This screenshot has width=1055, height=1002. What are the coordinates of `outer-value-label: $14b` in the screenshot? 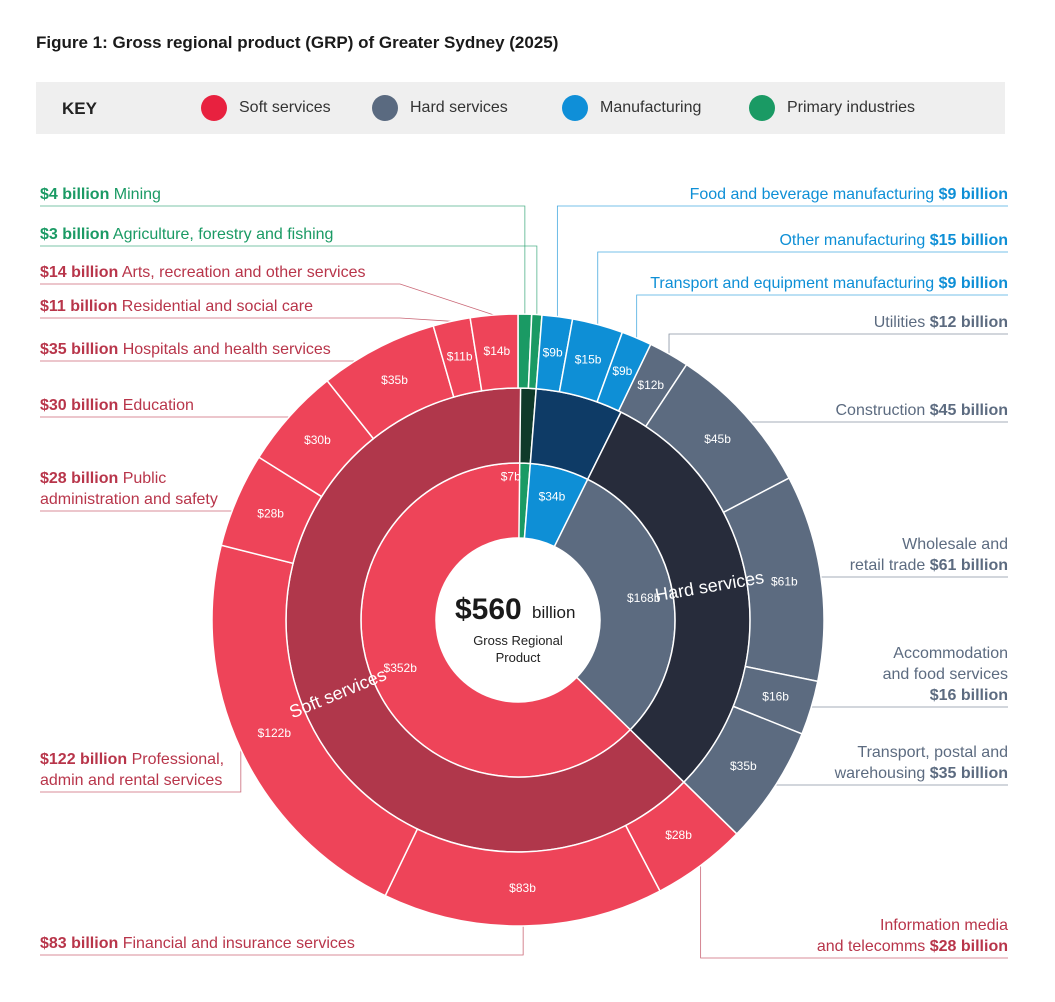 It's located at (497, 351).